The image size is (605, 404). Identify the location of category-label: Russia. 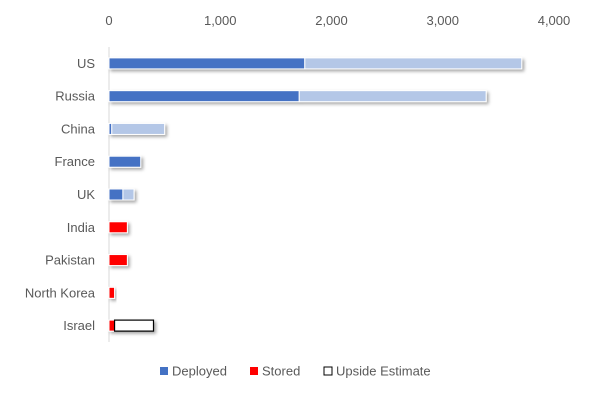
(75, 96).